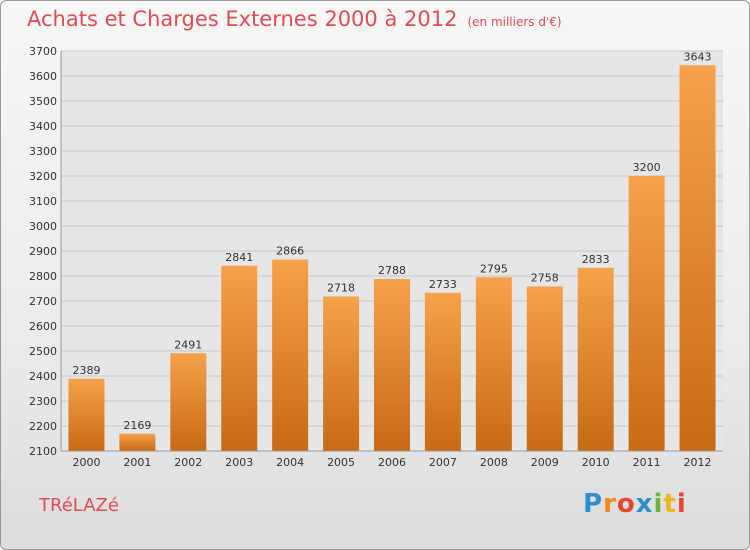  What do you see at coordinates (86, 370) in the screenshot?
I see `data-label: 2389` at bounding box center [86, 370].